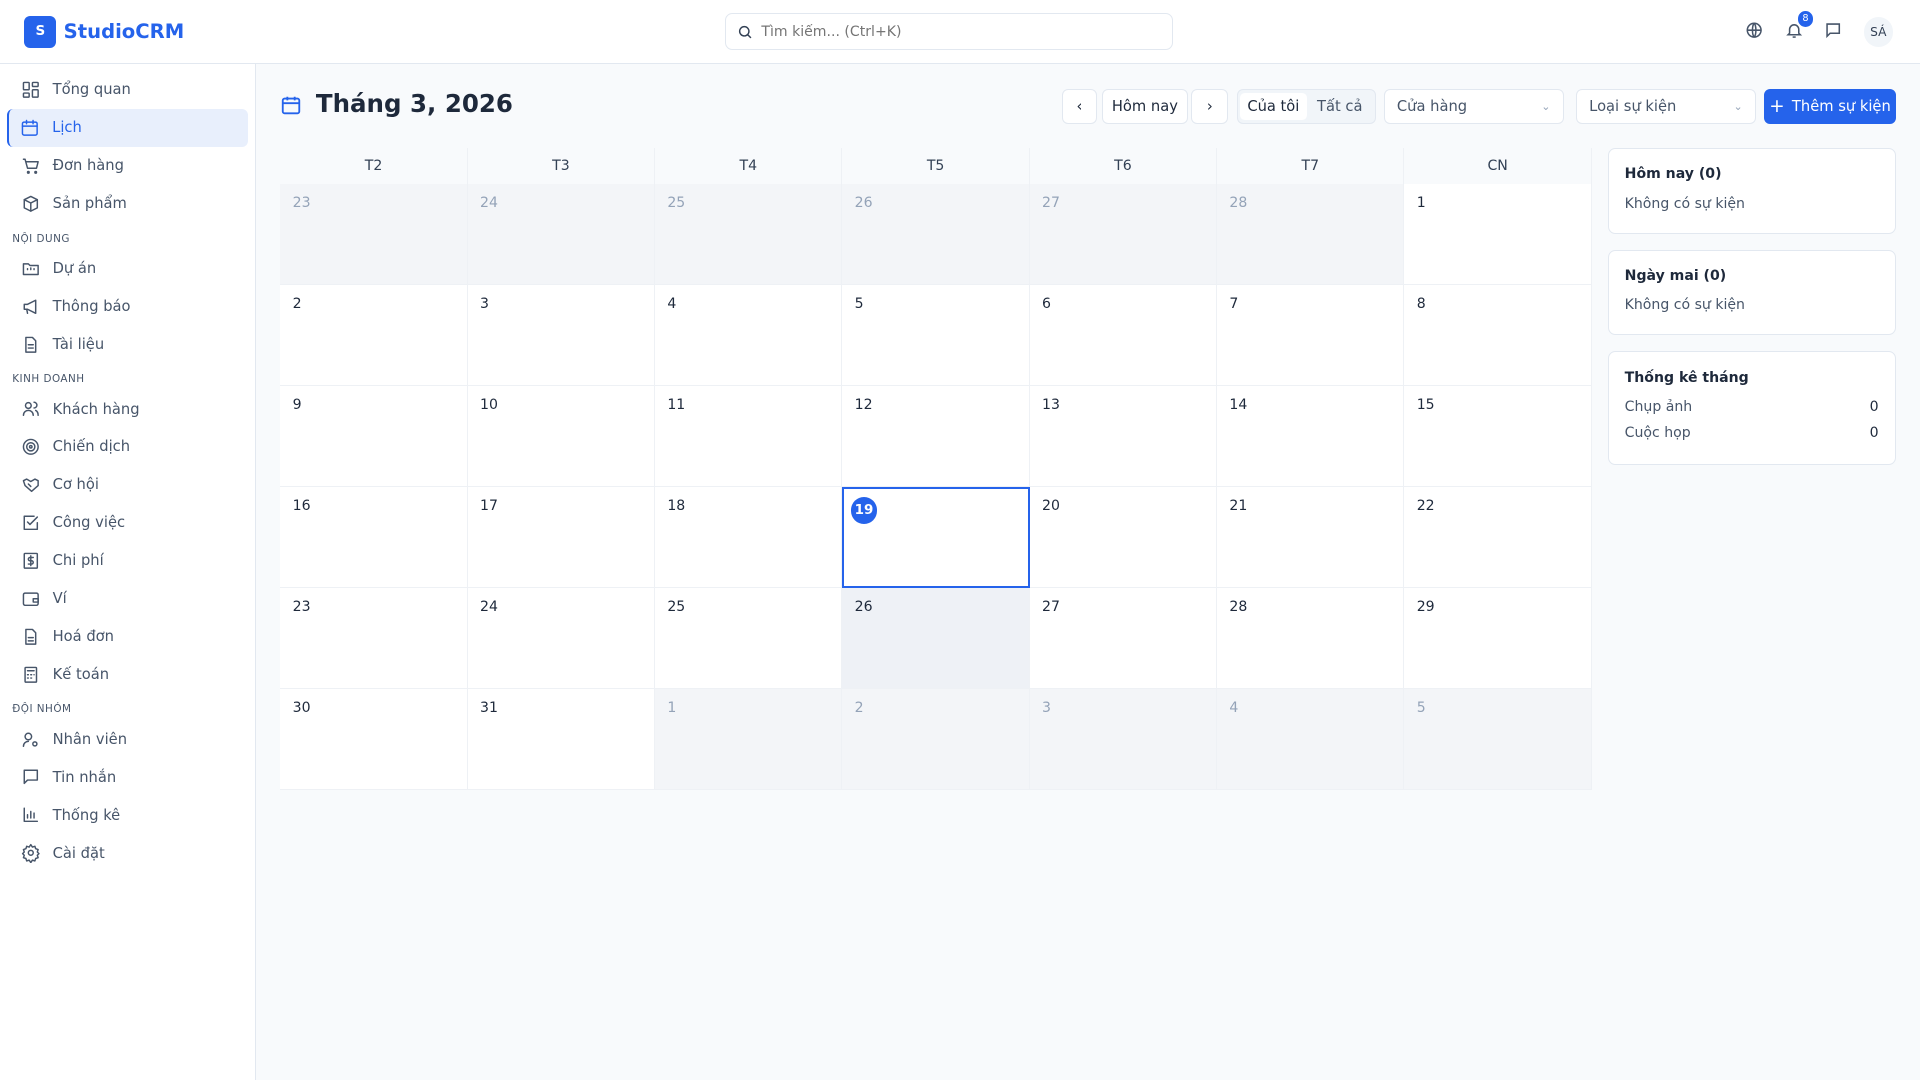 The width and height of the screenshot is (1920, 1080). I want to click on day-cell: 10, so click(561, 436).